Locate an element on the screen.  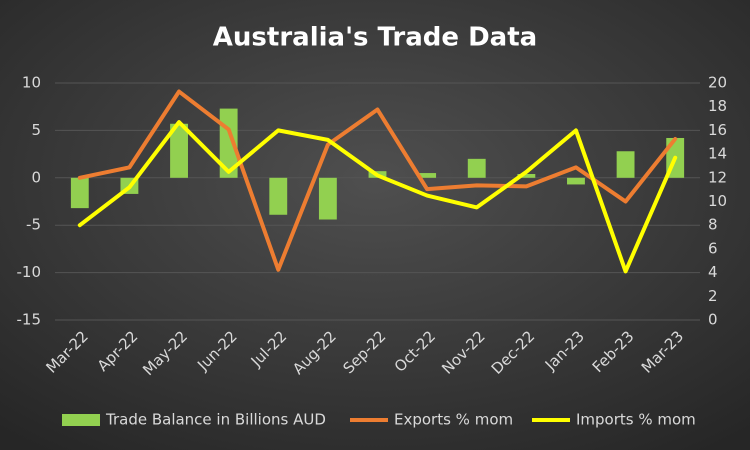
legend-label: Trade Balance in Billions AUD is located at coordinates (215, 420).